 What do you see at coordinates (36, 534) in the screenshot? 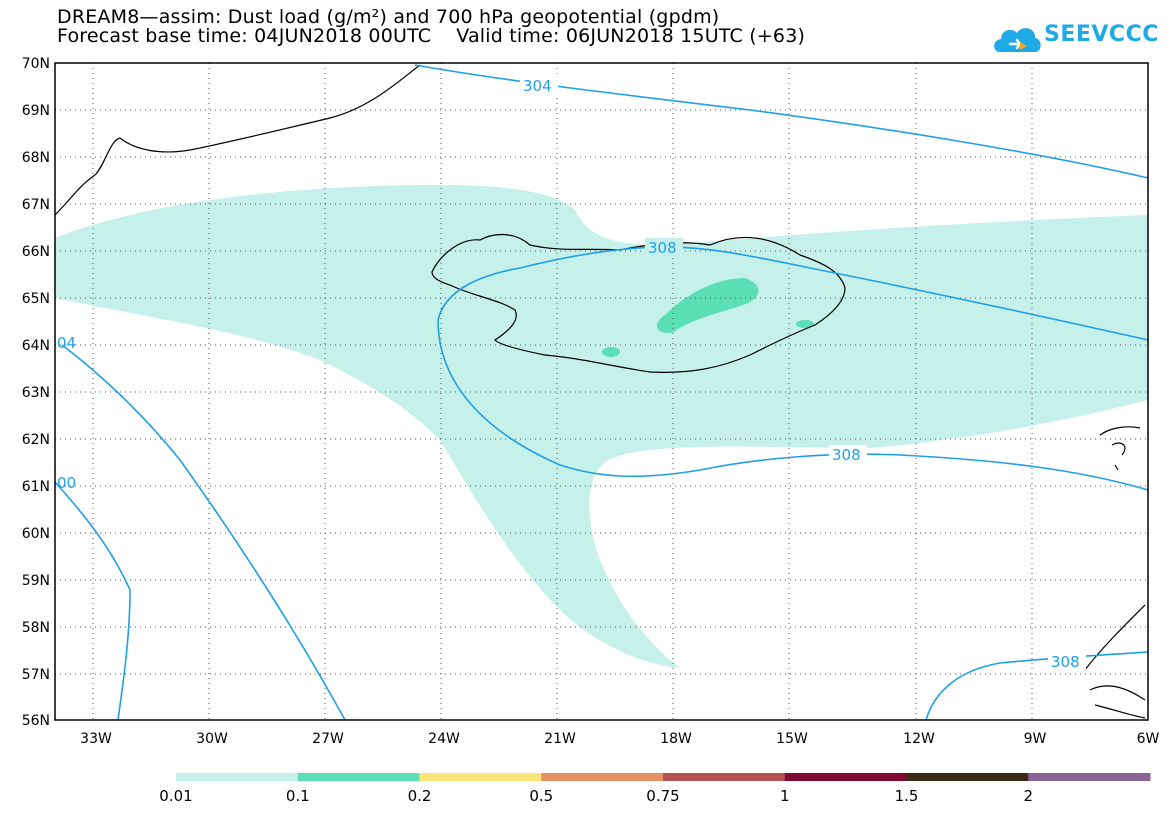
I see `lat-tick-label: 60N` at bounding box center [36, 534].